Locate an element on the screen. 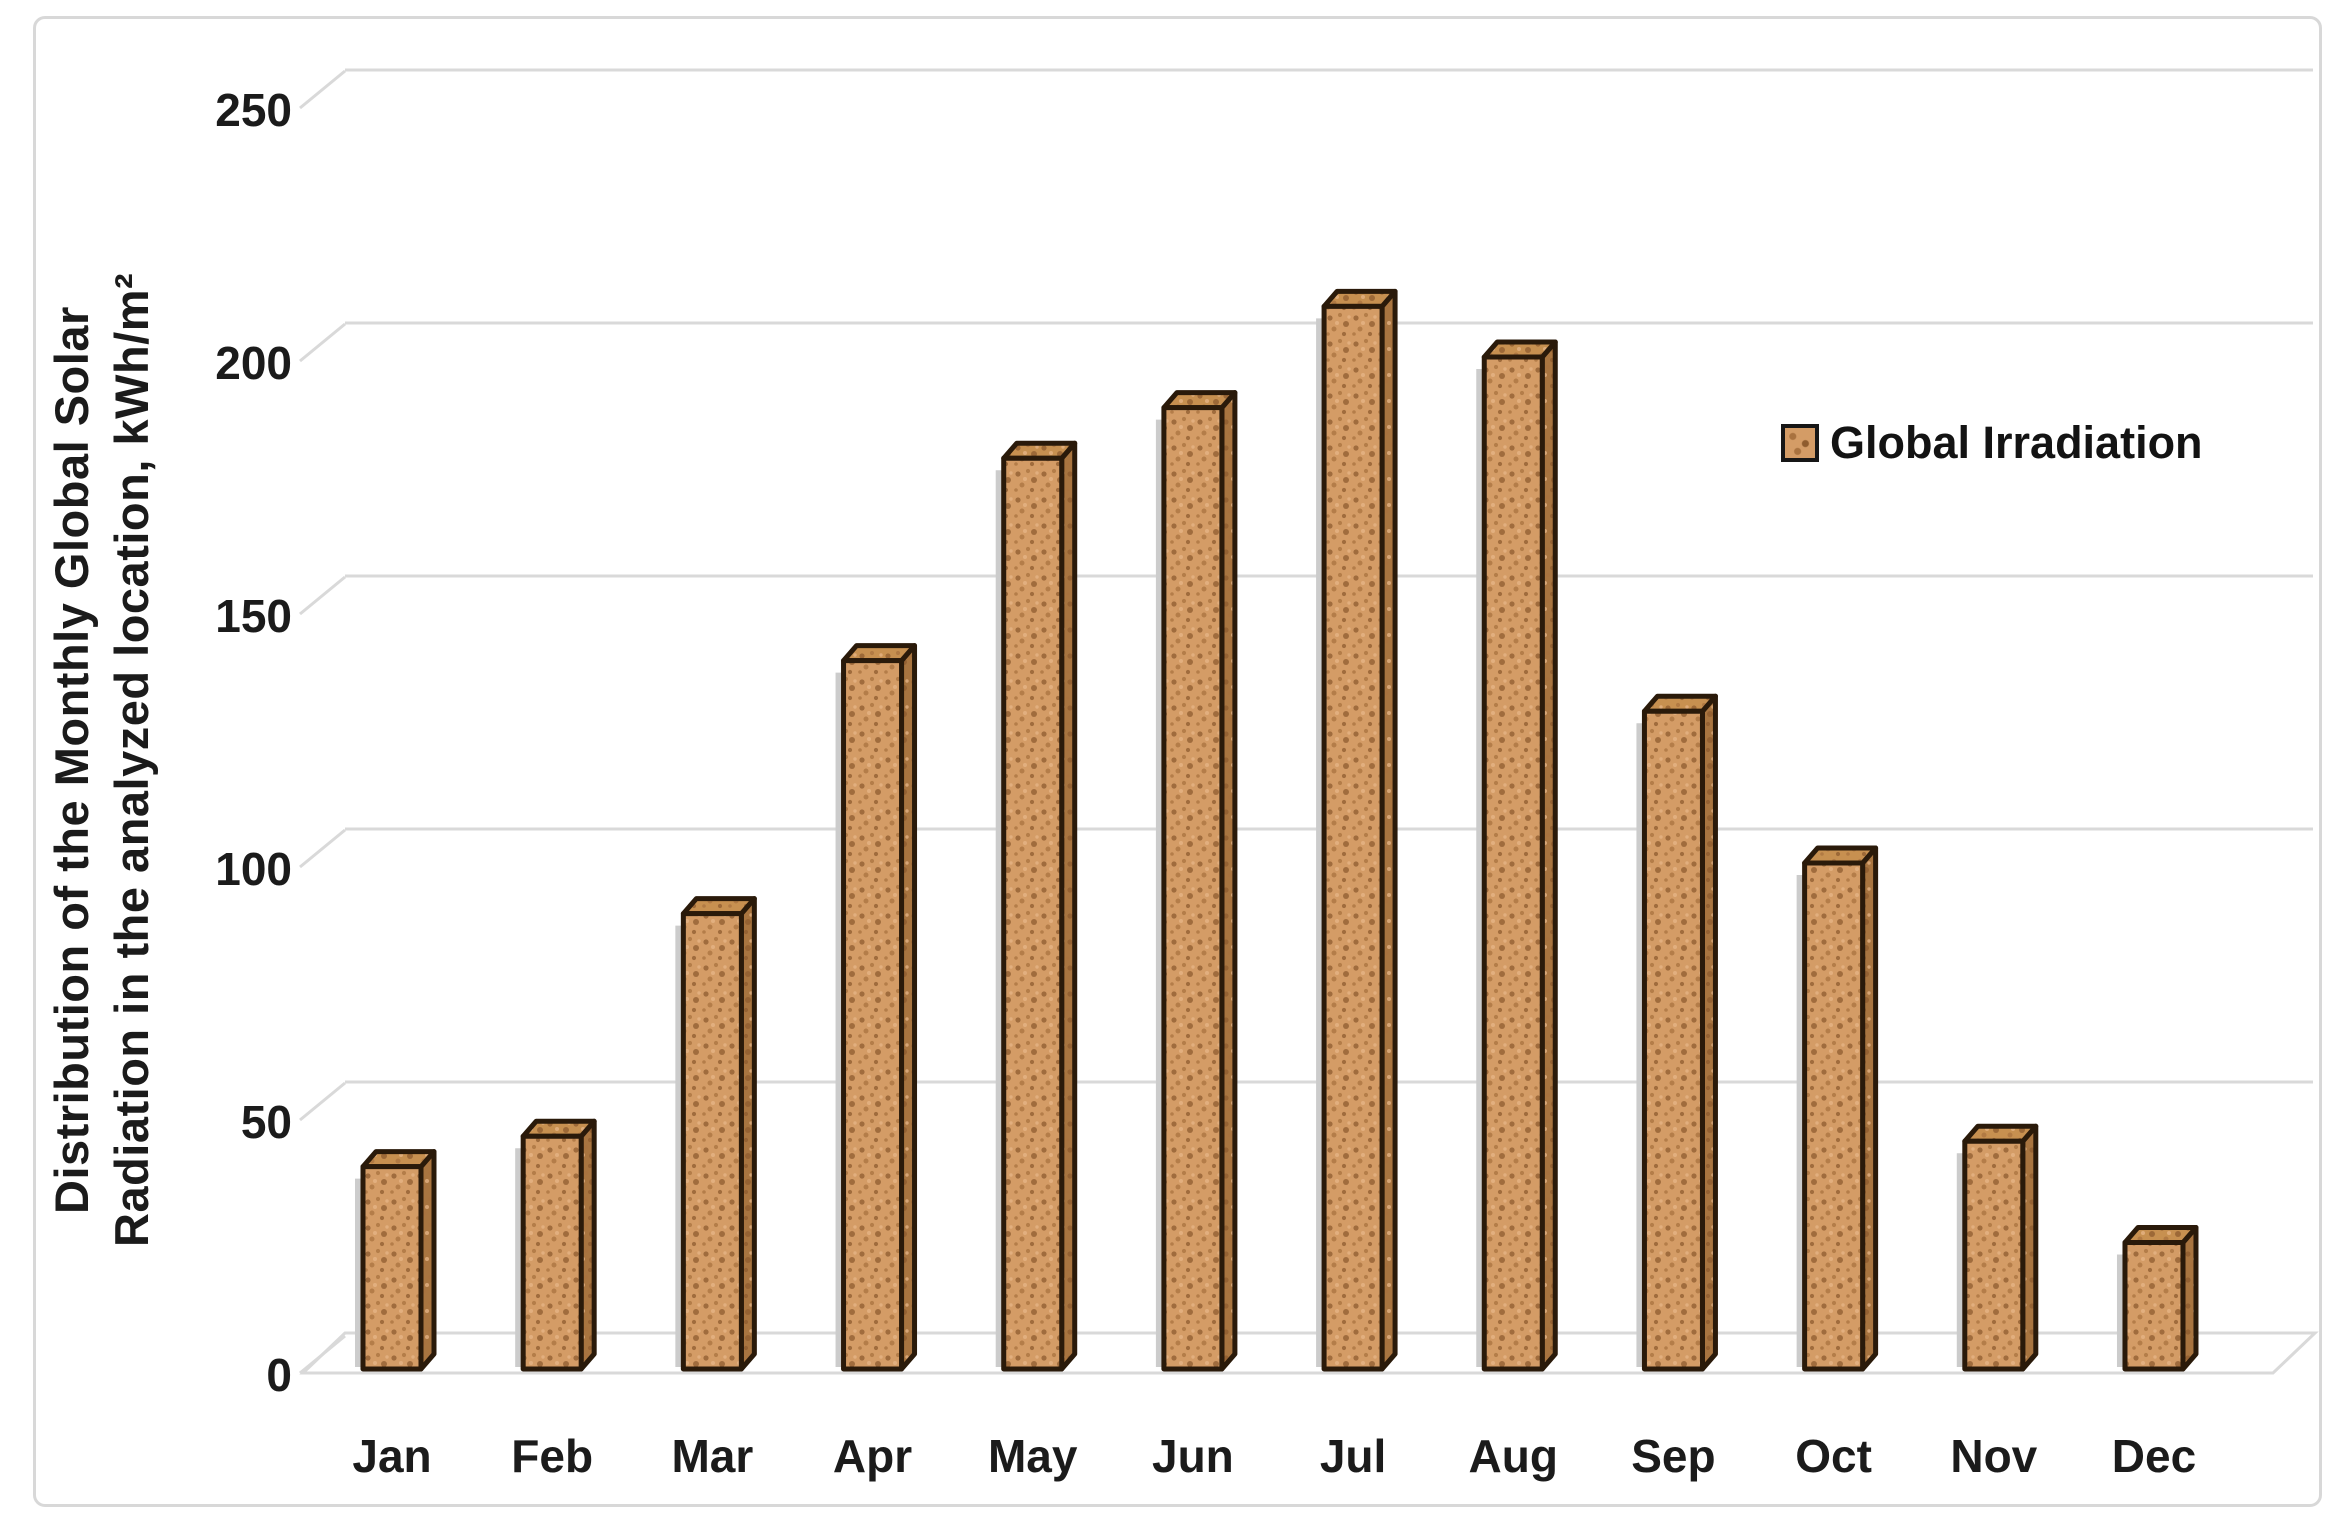  x-tick-label: Dec is located at coordinates (2154, 1456).